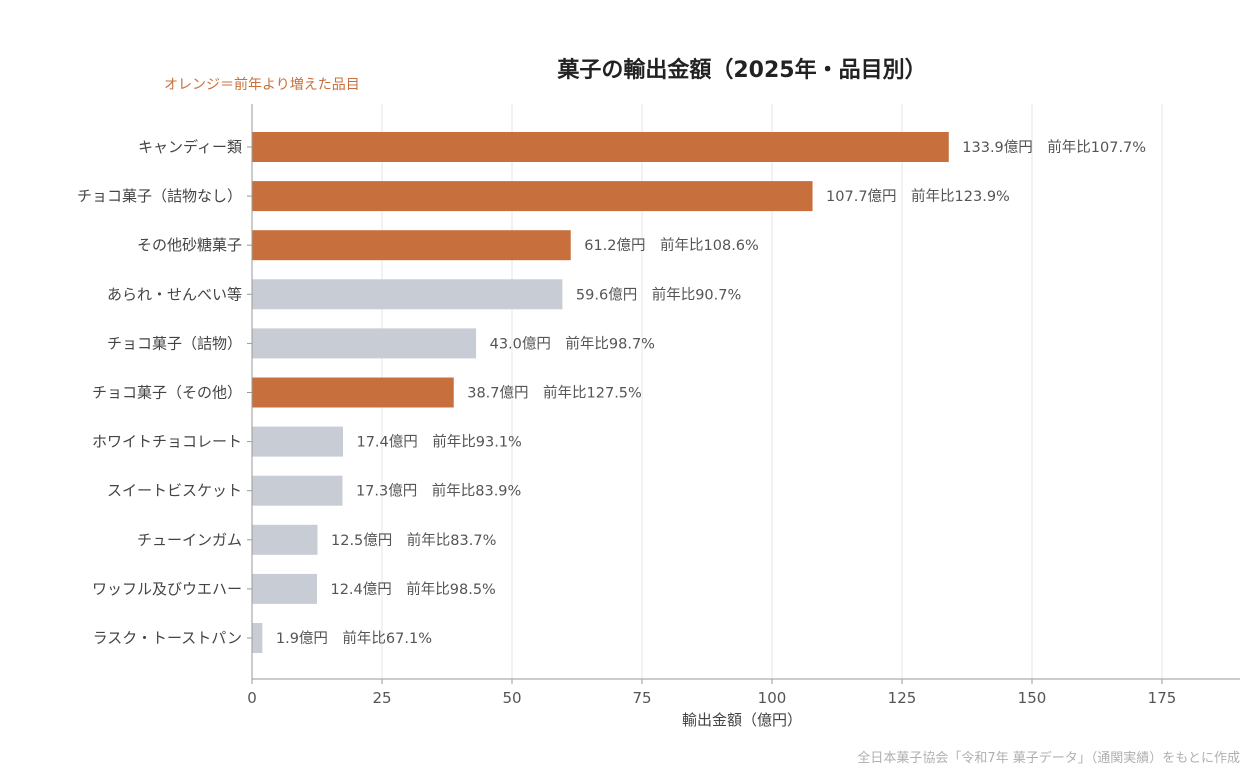  What do you see at coordinates (189, 540) in the screenshot?
I see `category-label: チューインガム` at bounding box center [189, 540].